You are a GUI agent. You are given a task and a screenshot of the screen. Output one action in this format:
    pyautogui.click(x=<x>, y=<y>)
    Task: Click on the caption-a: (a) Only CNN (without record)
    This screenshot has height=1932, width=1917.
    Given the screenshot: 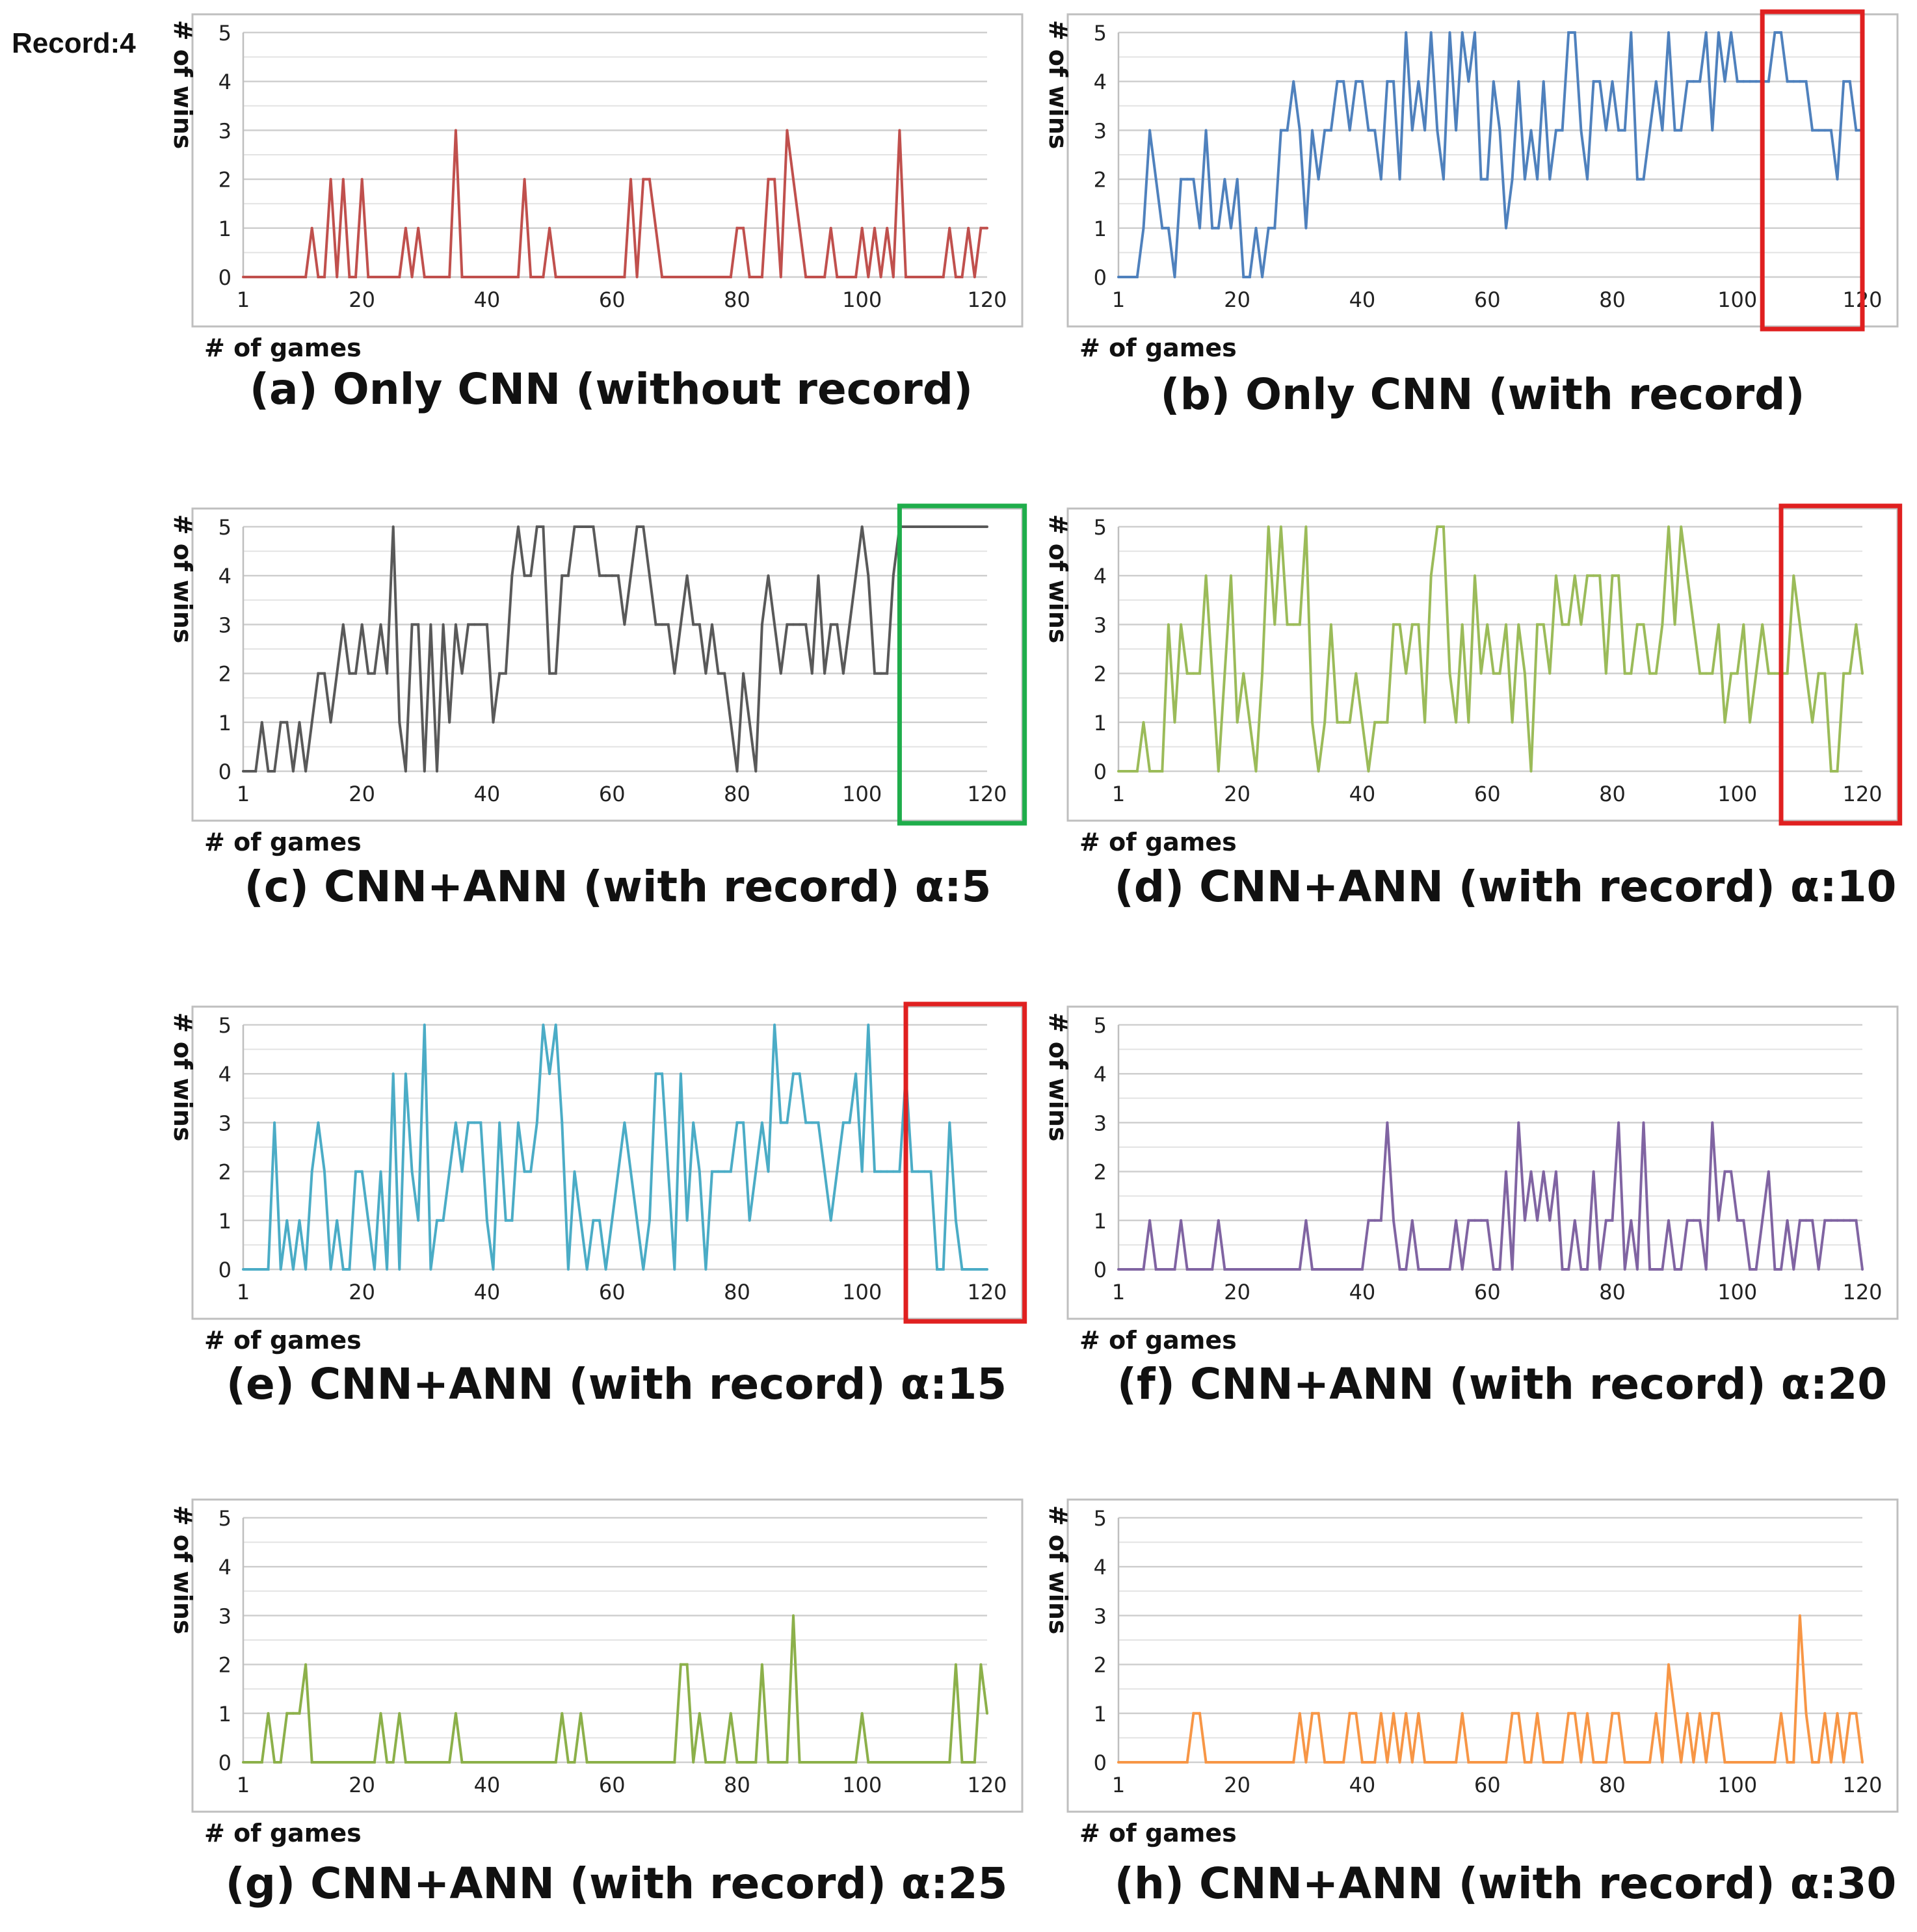 What is the action you would take?
    pyautogui.click(x=611, y=389)
    